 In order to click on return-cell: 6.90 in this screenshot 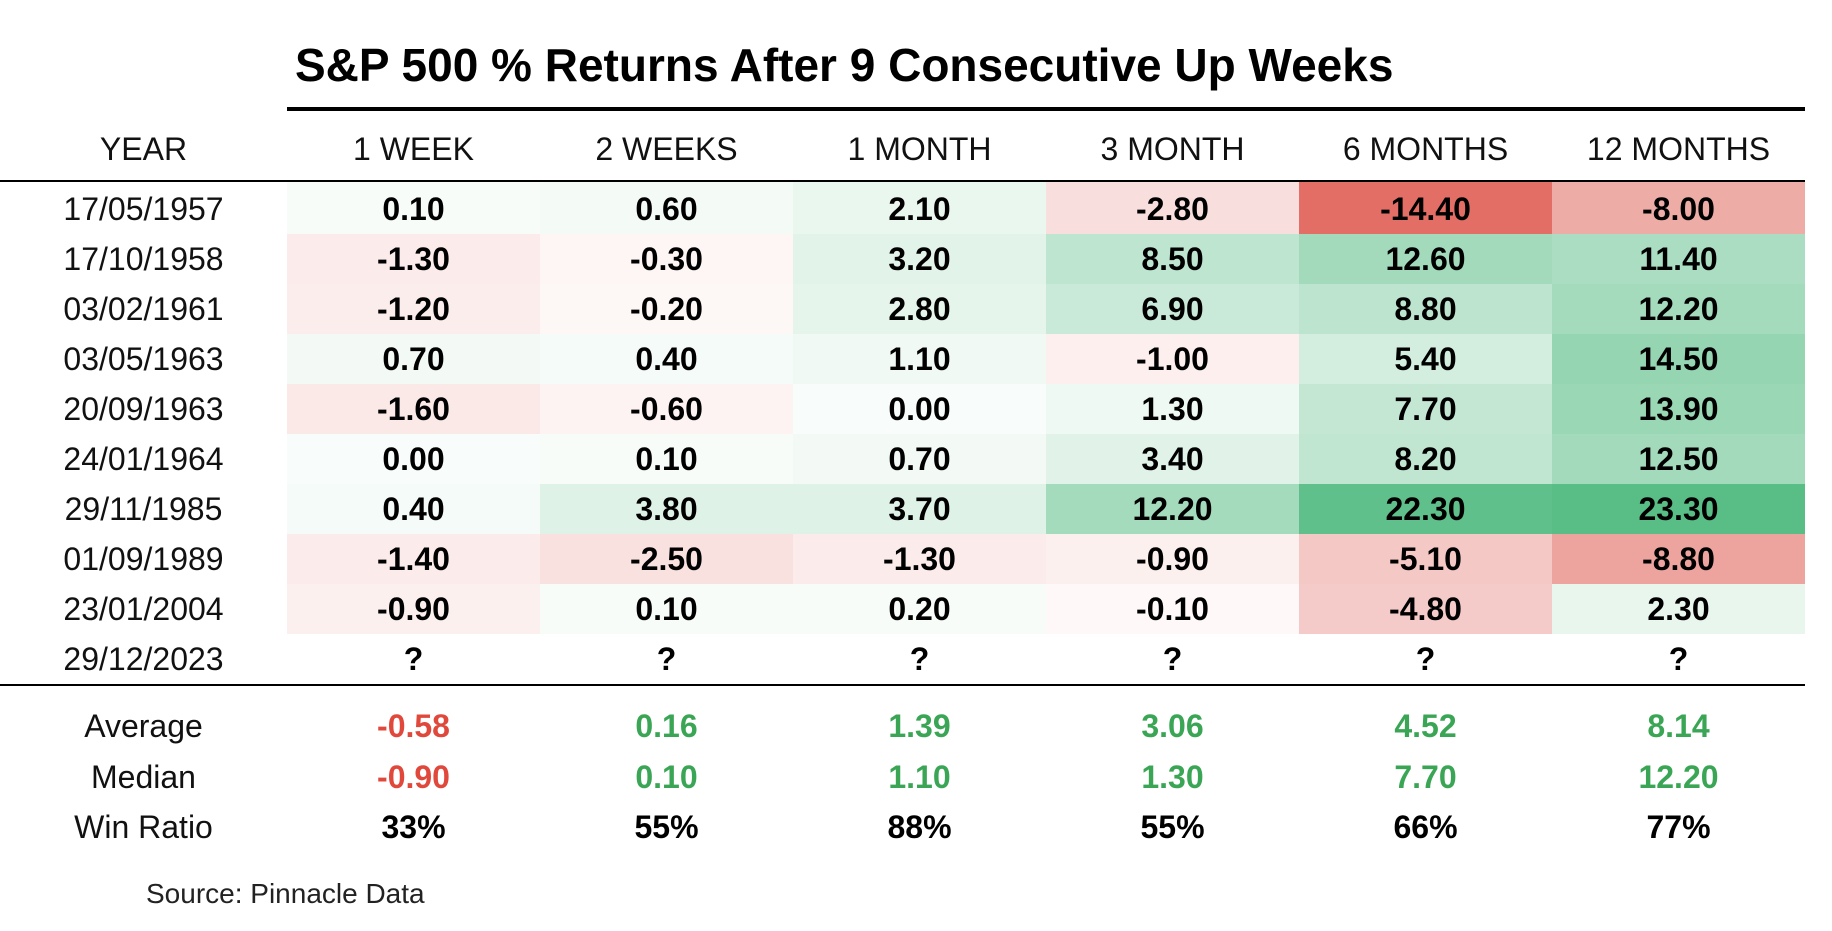, I will do `click(1172, 309)`.